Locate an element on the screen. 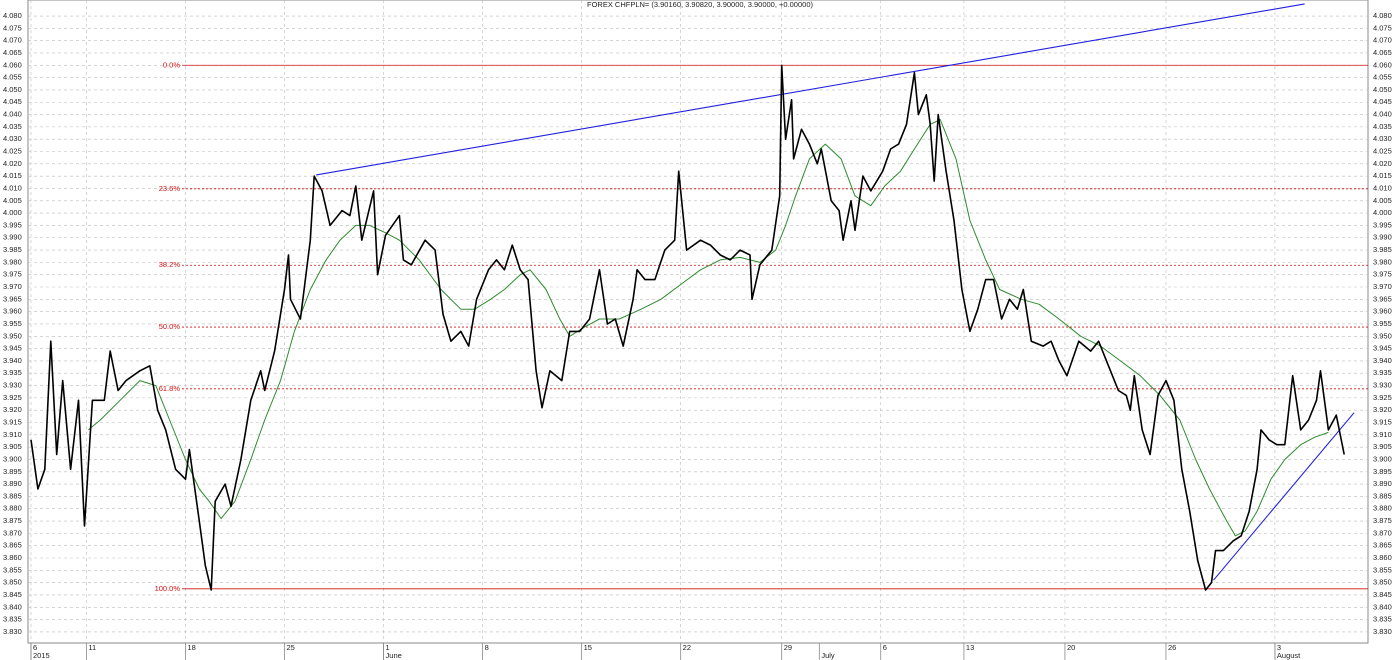  y-tick-label-right: 3.885 is located at coordinates (1382, 495).